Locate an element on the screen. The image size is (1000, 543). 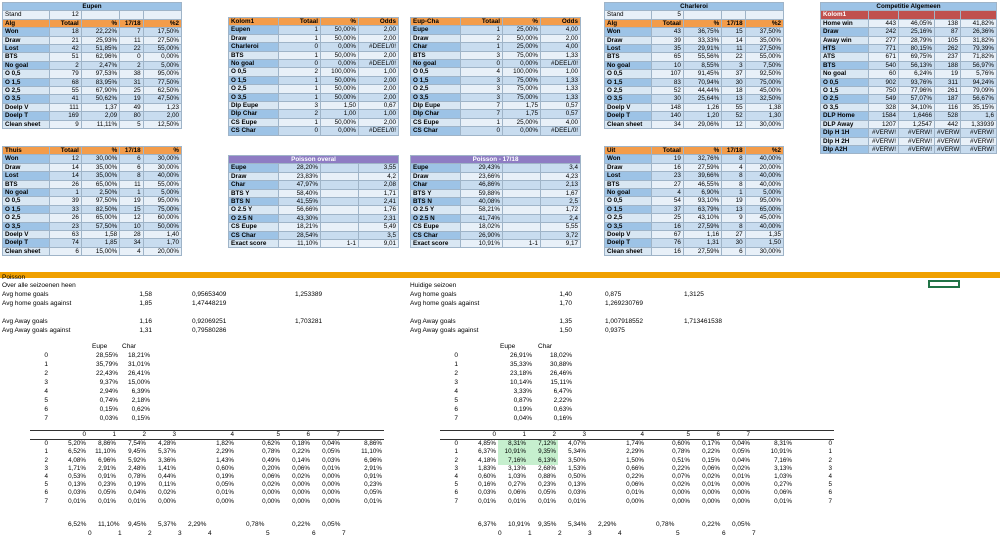
cell: #DEEL/0! is located at coordinates (378, 64).